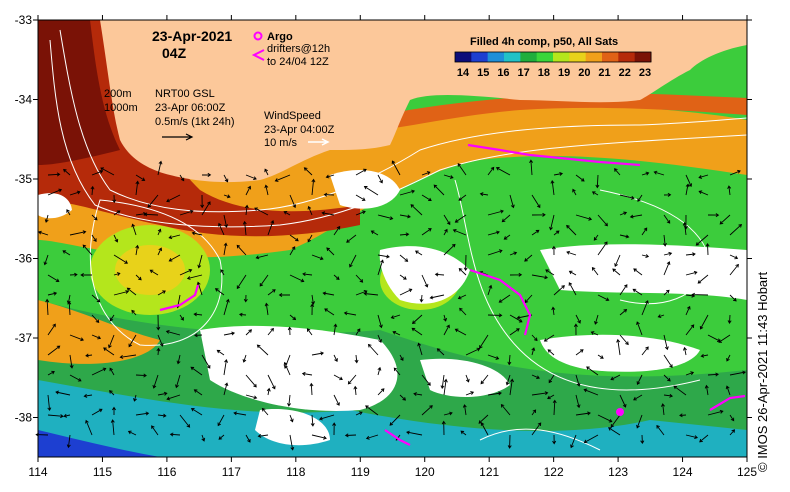 This screenshot has width=790, height=492. Describe the element at coordinates (620, 412) in the screenshot. I see `argo-float` at that location.